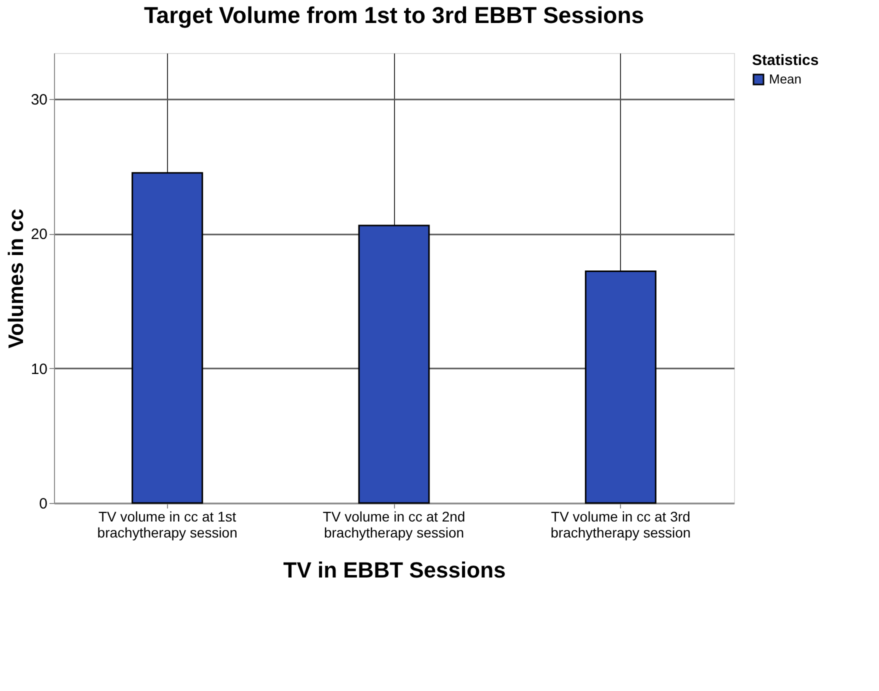 The image size is (879, 691). What do you see at coordinates (785, 60) in the screenshot?
I see `legend-title: Statistics` at bounding box center [785, 60].